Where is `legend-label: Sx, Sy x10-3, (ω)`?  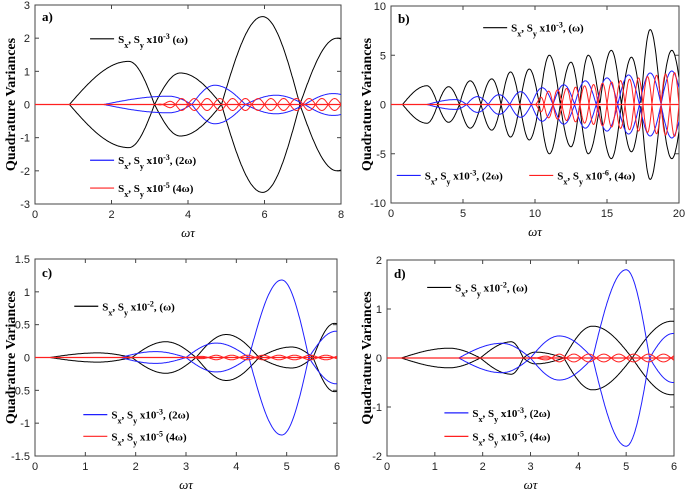 legend-label: Sx, Sy x10-3, (ω) is located at coordinates (547, 29).